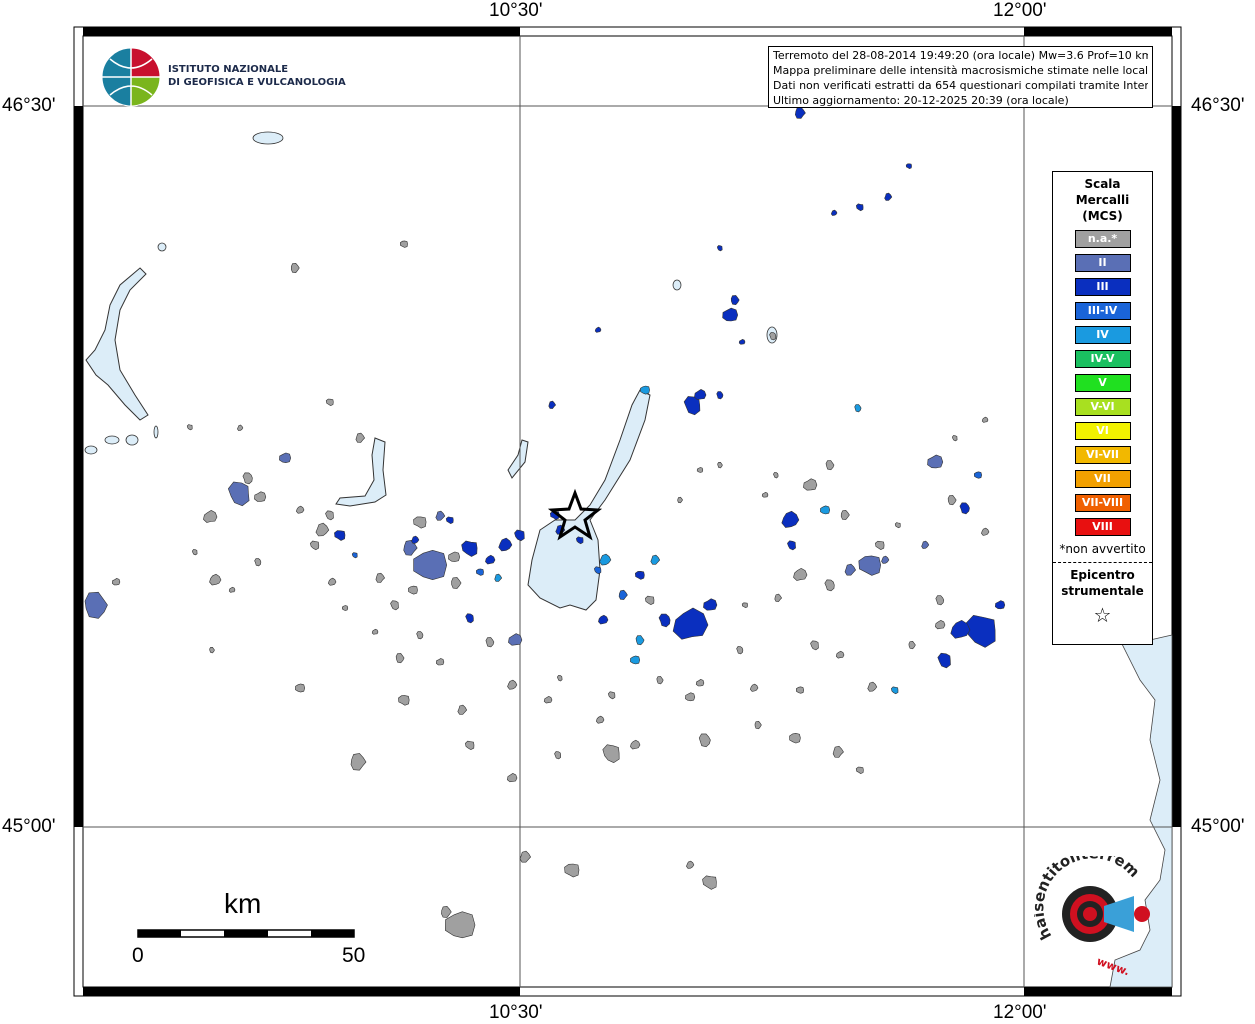 The height and width of the screenshot is (1024, 1255). What do you see at coordinates (1102, 583) in the screenshot?
I see `legend-epicenter-label: Epicentro strumentale` at bounding box center [1102, 583].